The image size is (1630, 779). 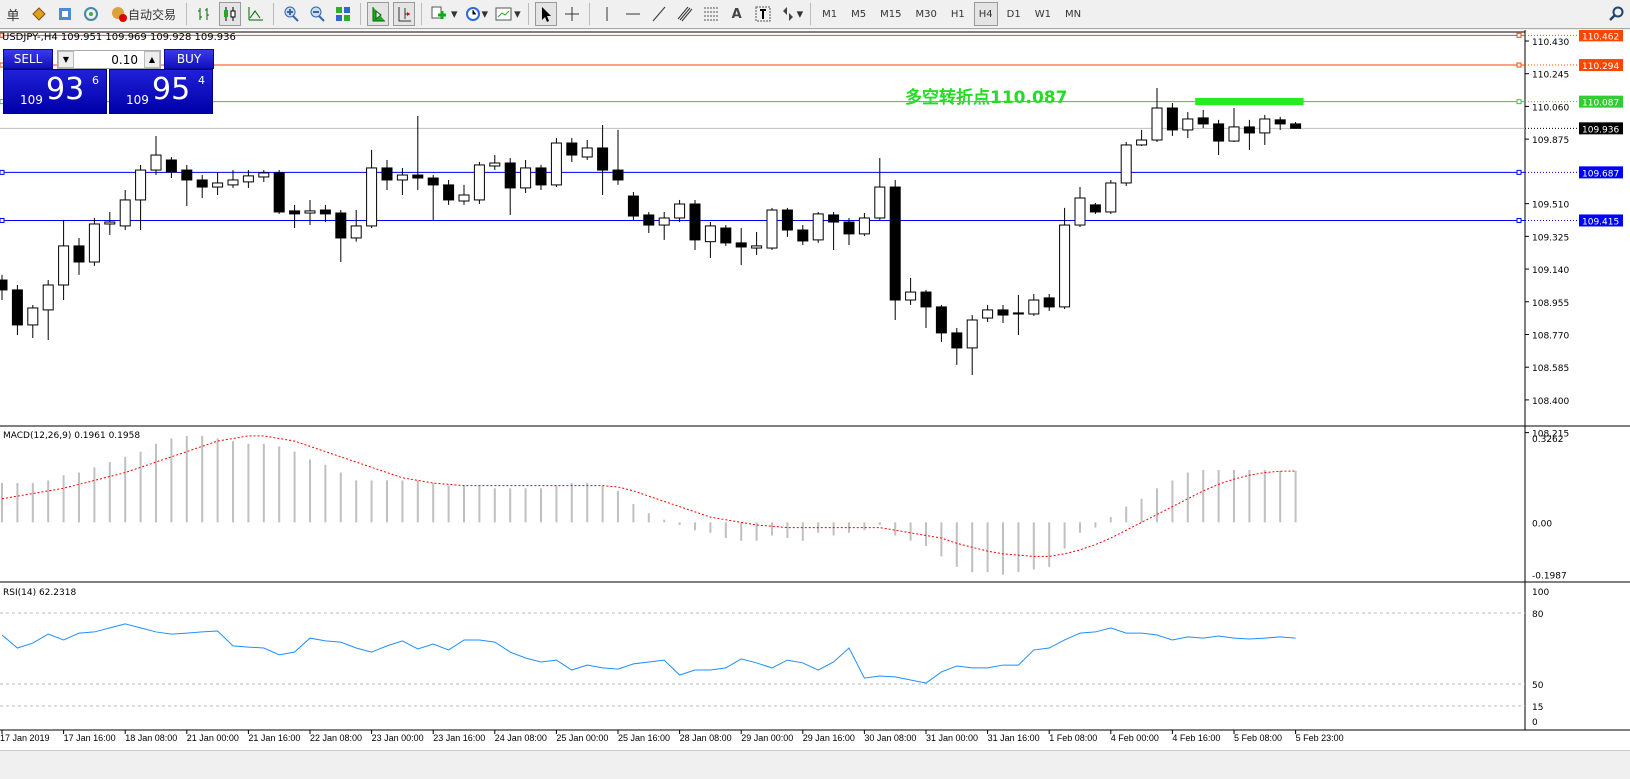 What do you see at coordinates (1258, 738) in the screenshot?
I see `time-label: 5 Feb 08:00` at bounding box center [1258, 738].